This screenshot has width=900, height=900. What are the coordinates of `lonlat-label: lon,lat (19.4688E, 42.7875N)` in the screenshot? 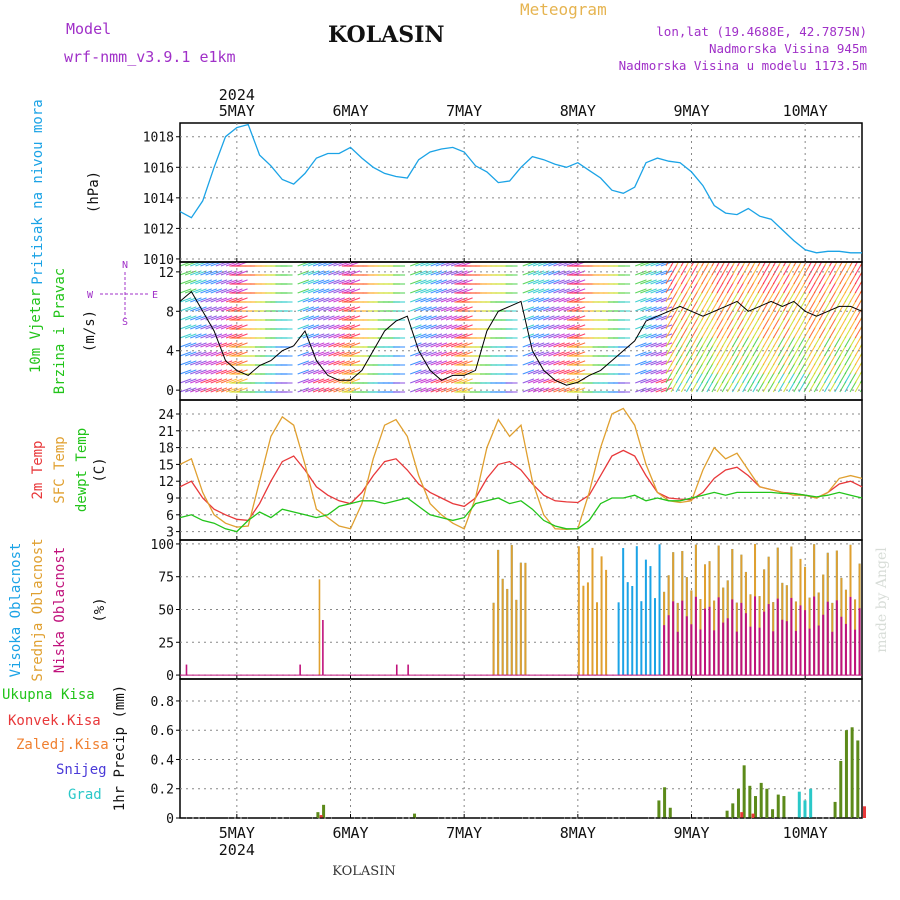 It's located at (761, 31).